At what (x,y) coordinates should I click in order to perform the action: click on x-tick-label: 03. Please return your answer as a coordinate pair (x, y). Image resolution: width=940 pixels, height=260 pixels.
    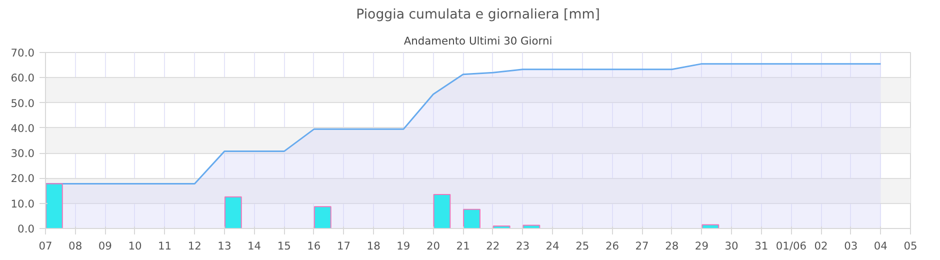
    Looking at the image, I should click on (851, 246).